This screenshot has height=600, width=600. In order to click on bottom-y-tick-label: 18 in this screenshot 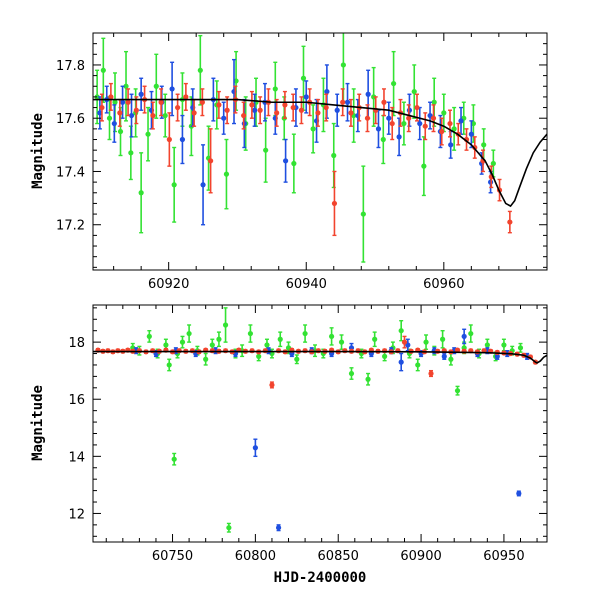, I will do `click(76, 343)`.